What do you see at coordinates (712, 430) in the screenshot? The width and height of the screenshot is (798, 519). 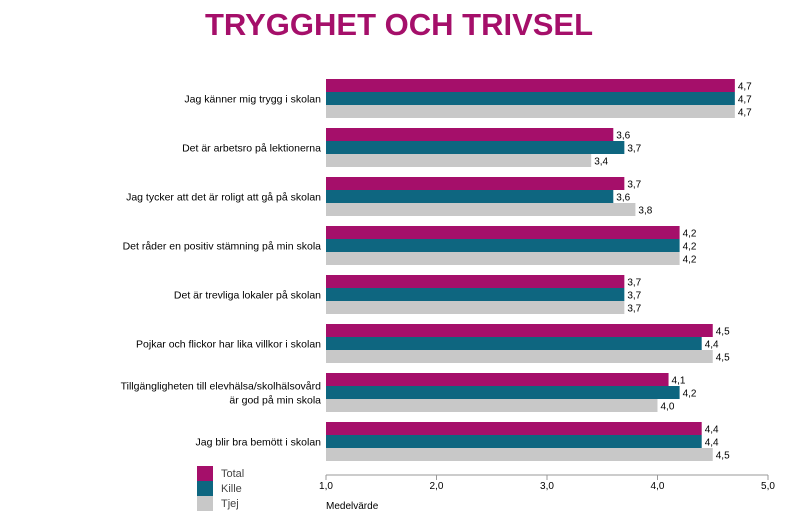 I see `value-label-total-7: 4,4` at bounding box center [712, 430].